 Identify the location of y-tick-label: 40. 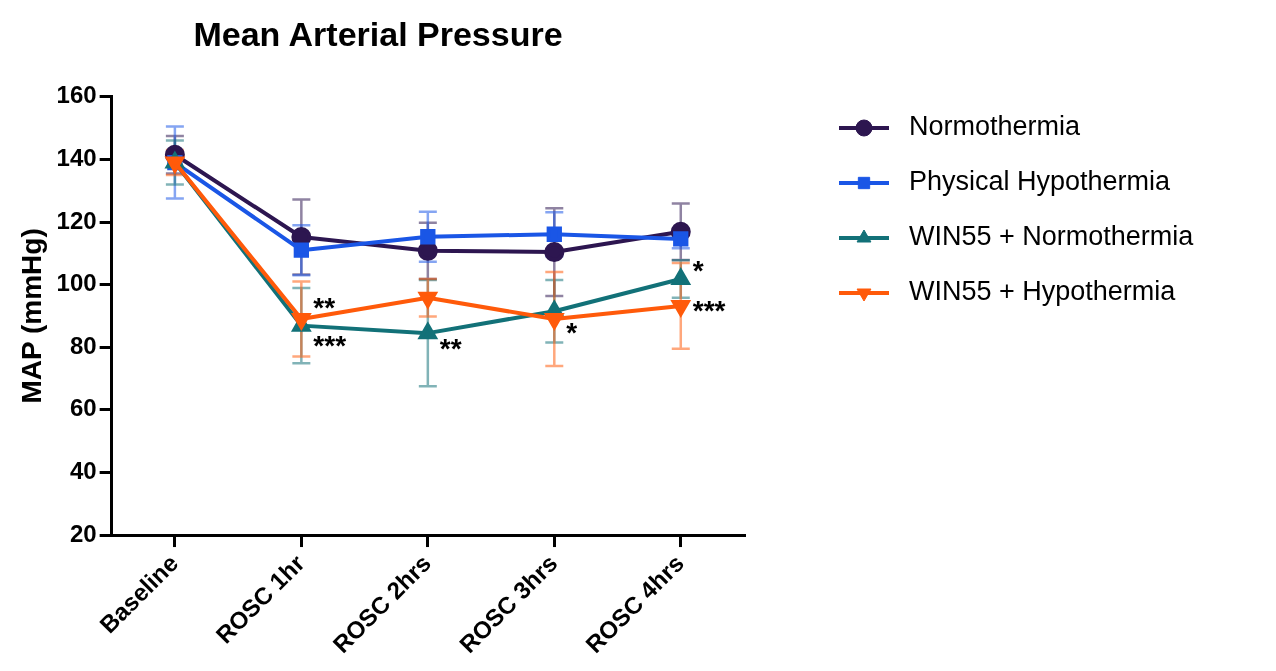
(83, 471).